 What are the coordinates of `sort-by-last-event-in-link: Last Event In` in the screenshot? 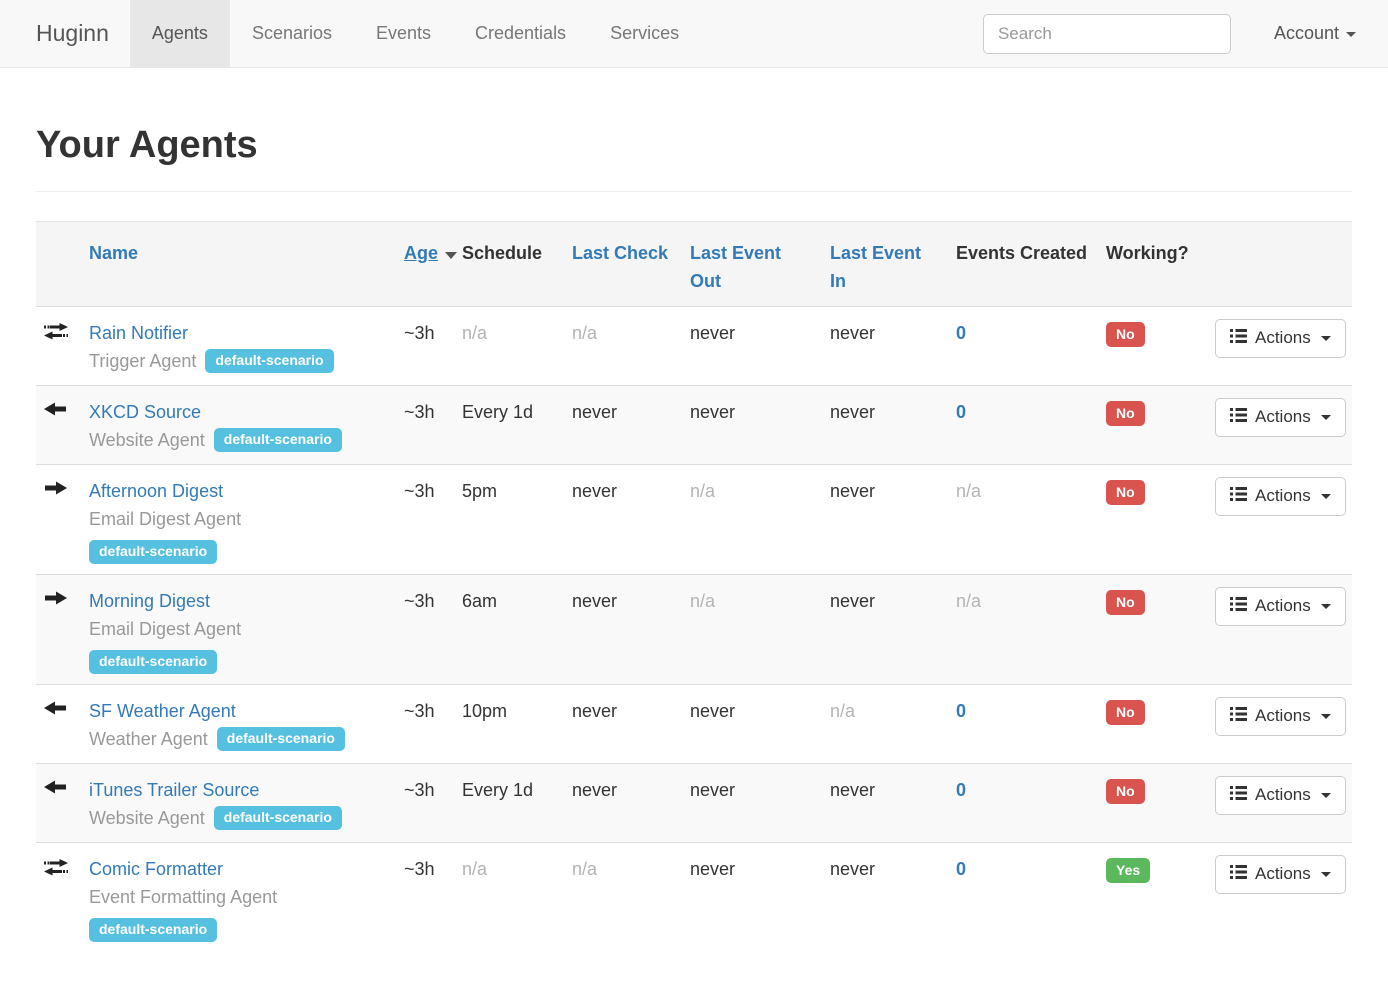 It's located at (876, 267).